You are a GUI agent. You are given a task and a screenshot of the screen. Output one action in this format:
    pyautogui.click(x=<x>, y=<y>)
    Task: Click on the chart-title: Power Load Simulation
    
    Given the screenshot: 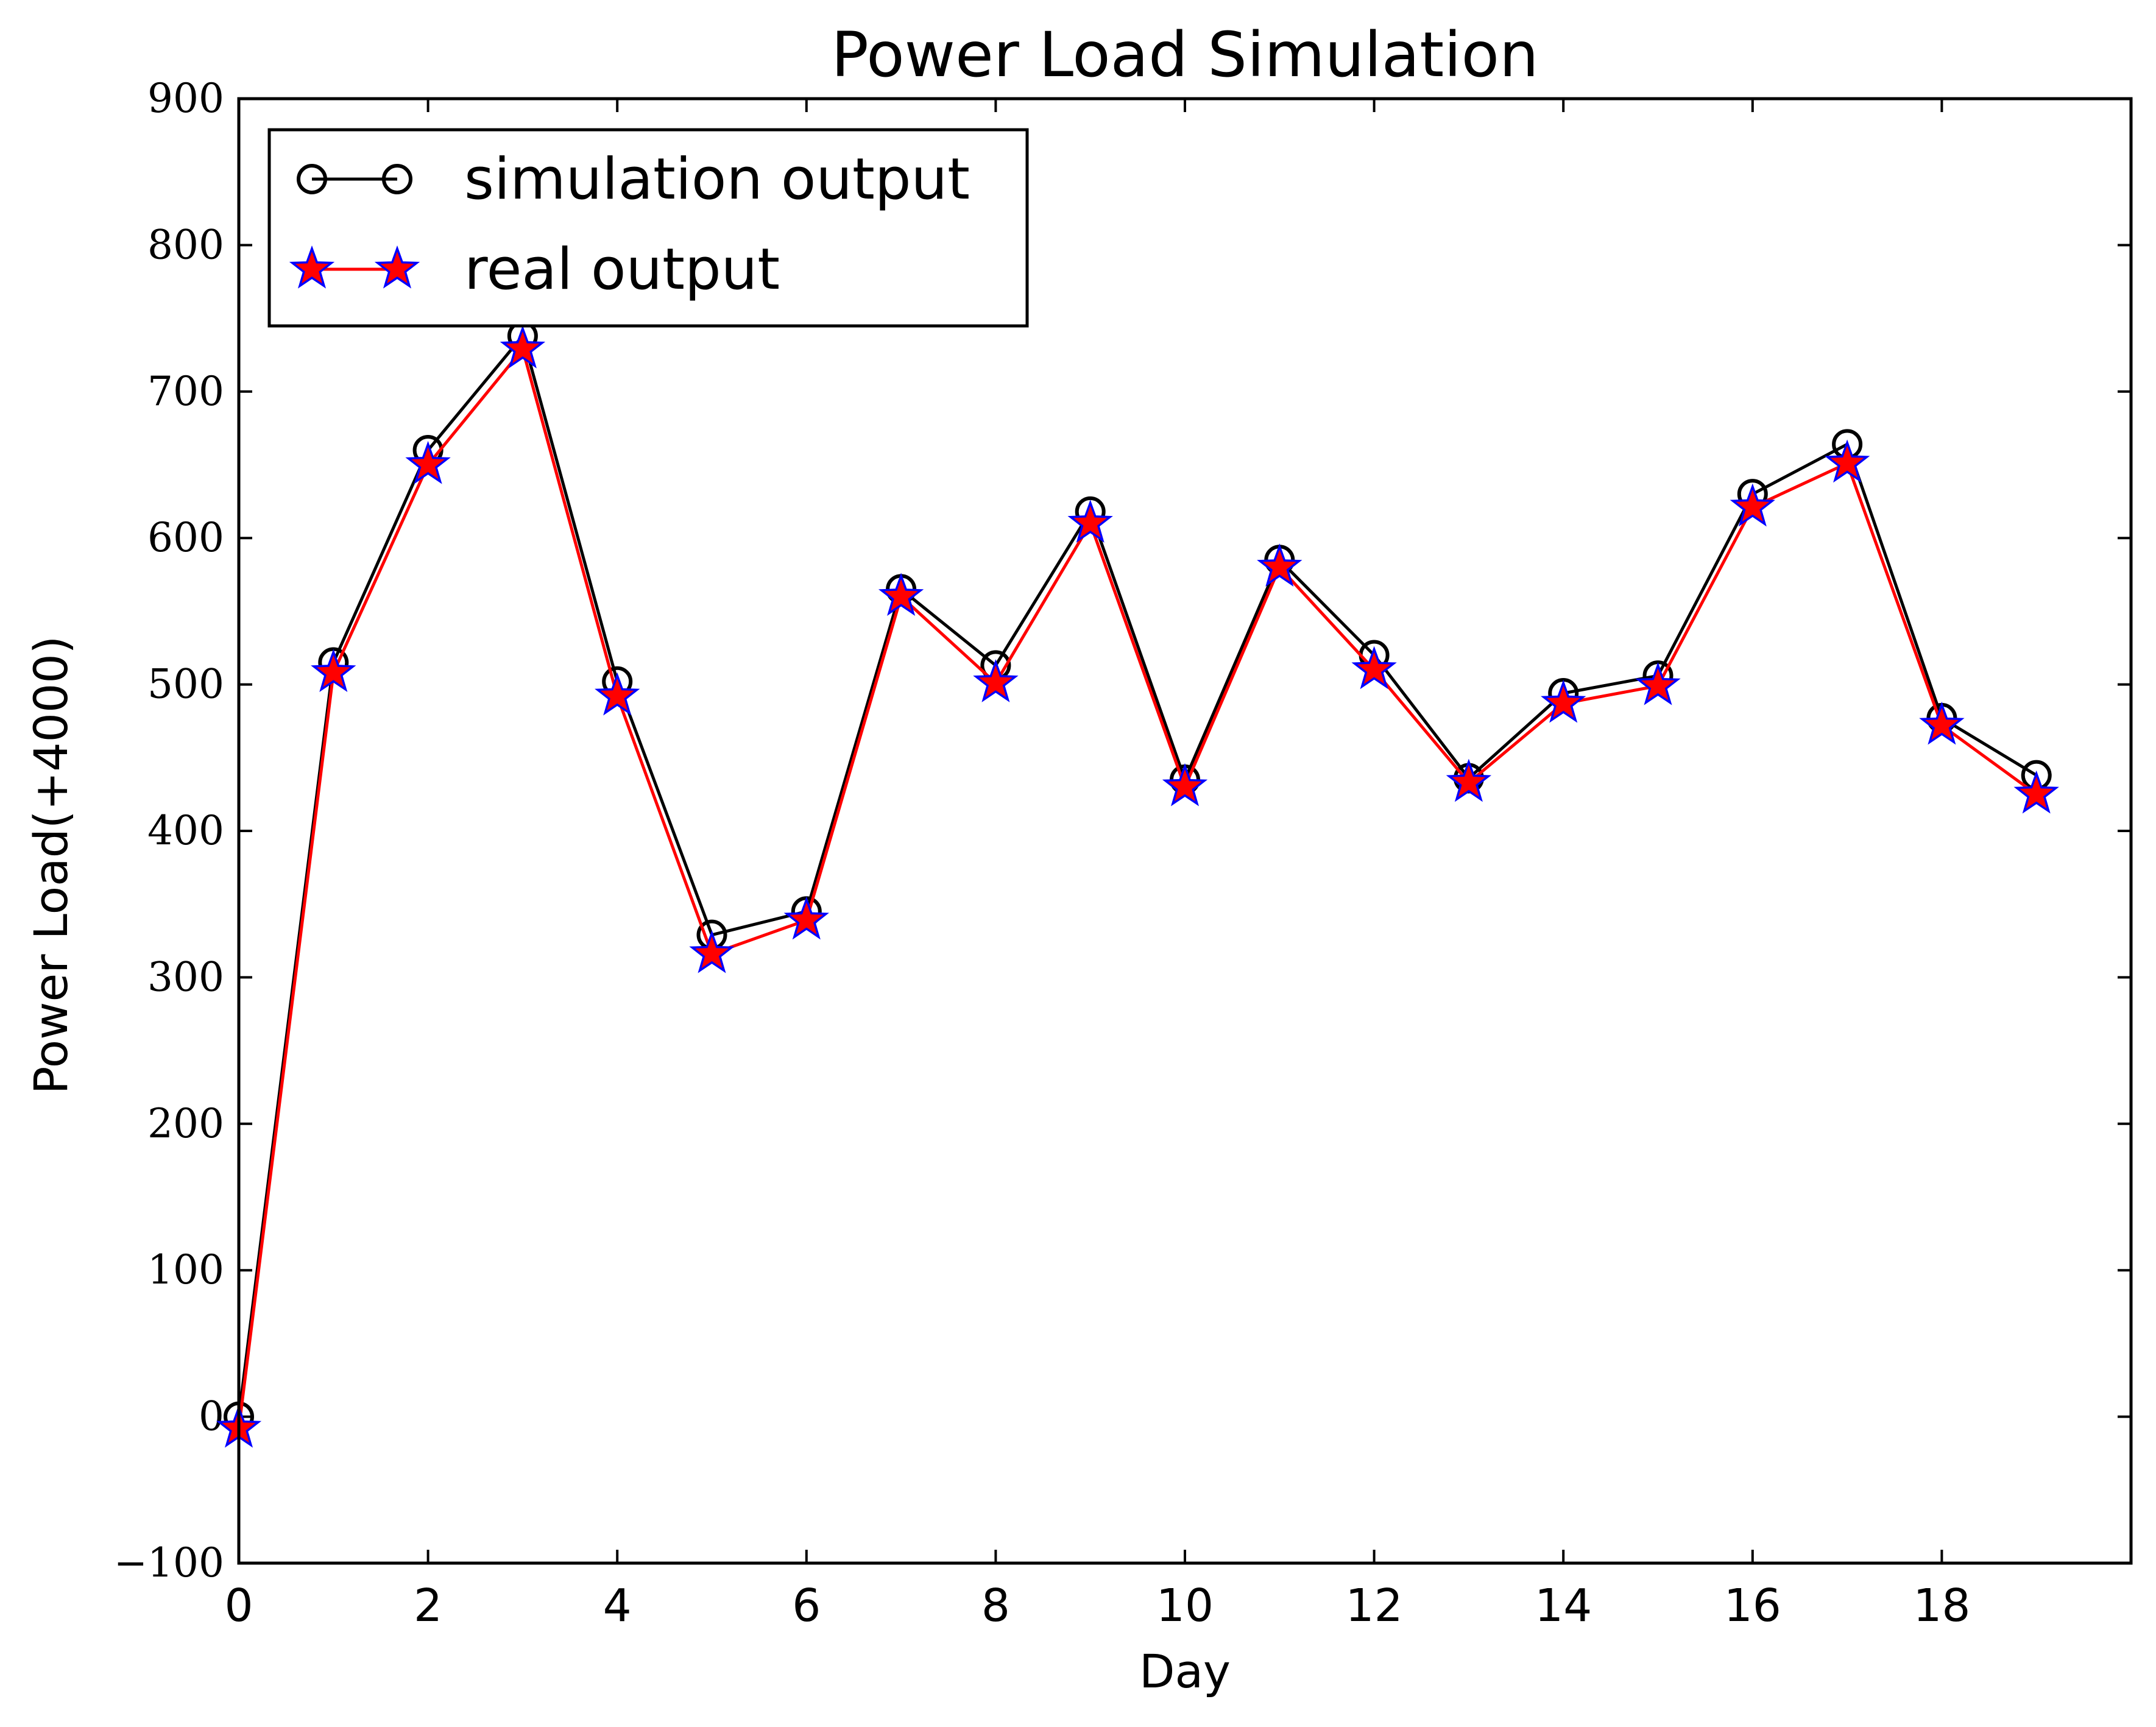 What is the action you would take?
    pyautogui.click(x=1184, y=55)
    